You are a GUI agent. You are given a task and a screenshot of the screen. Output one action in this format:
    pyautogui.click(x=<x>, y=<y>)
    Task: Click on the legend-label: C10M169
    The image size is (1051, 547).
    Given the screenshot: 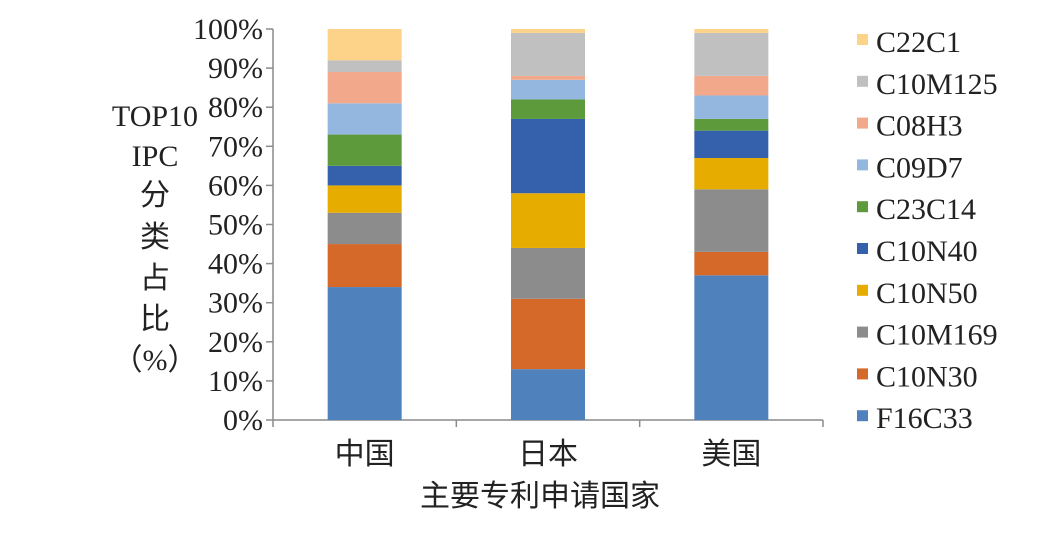 What is the action you would take?
    pyautogui.click(x=937, y=335)
    